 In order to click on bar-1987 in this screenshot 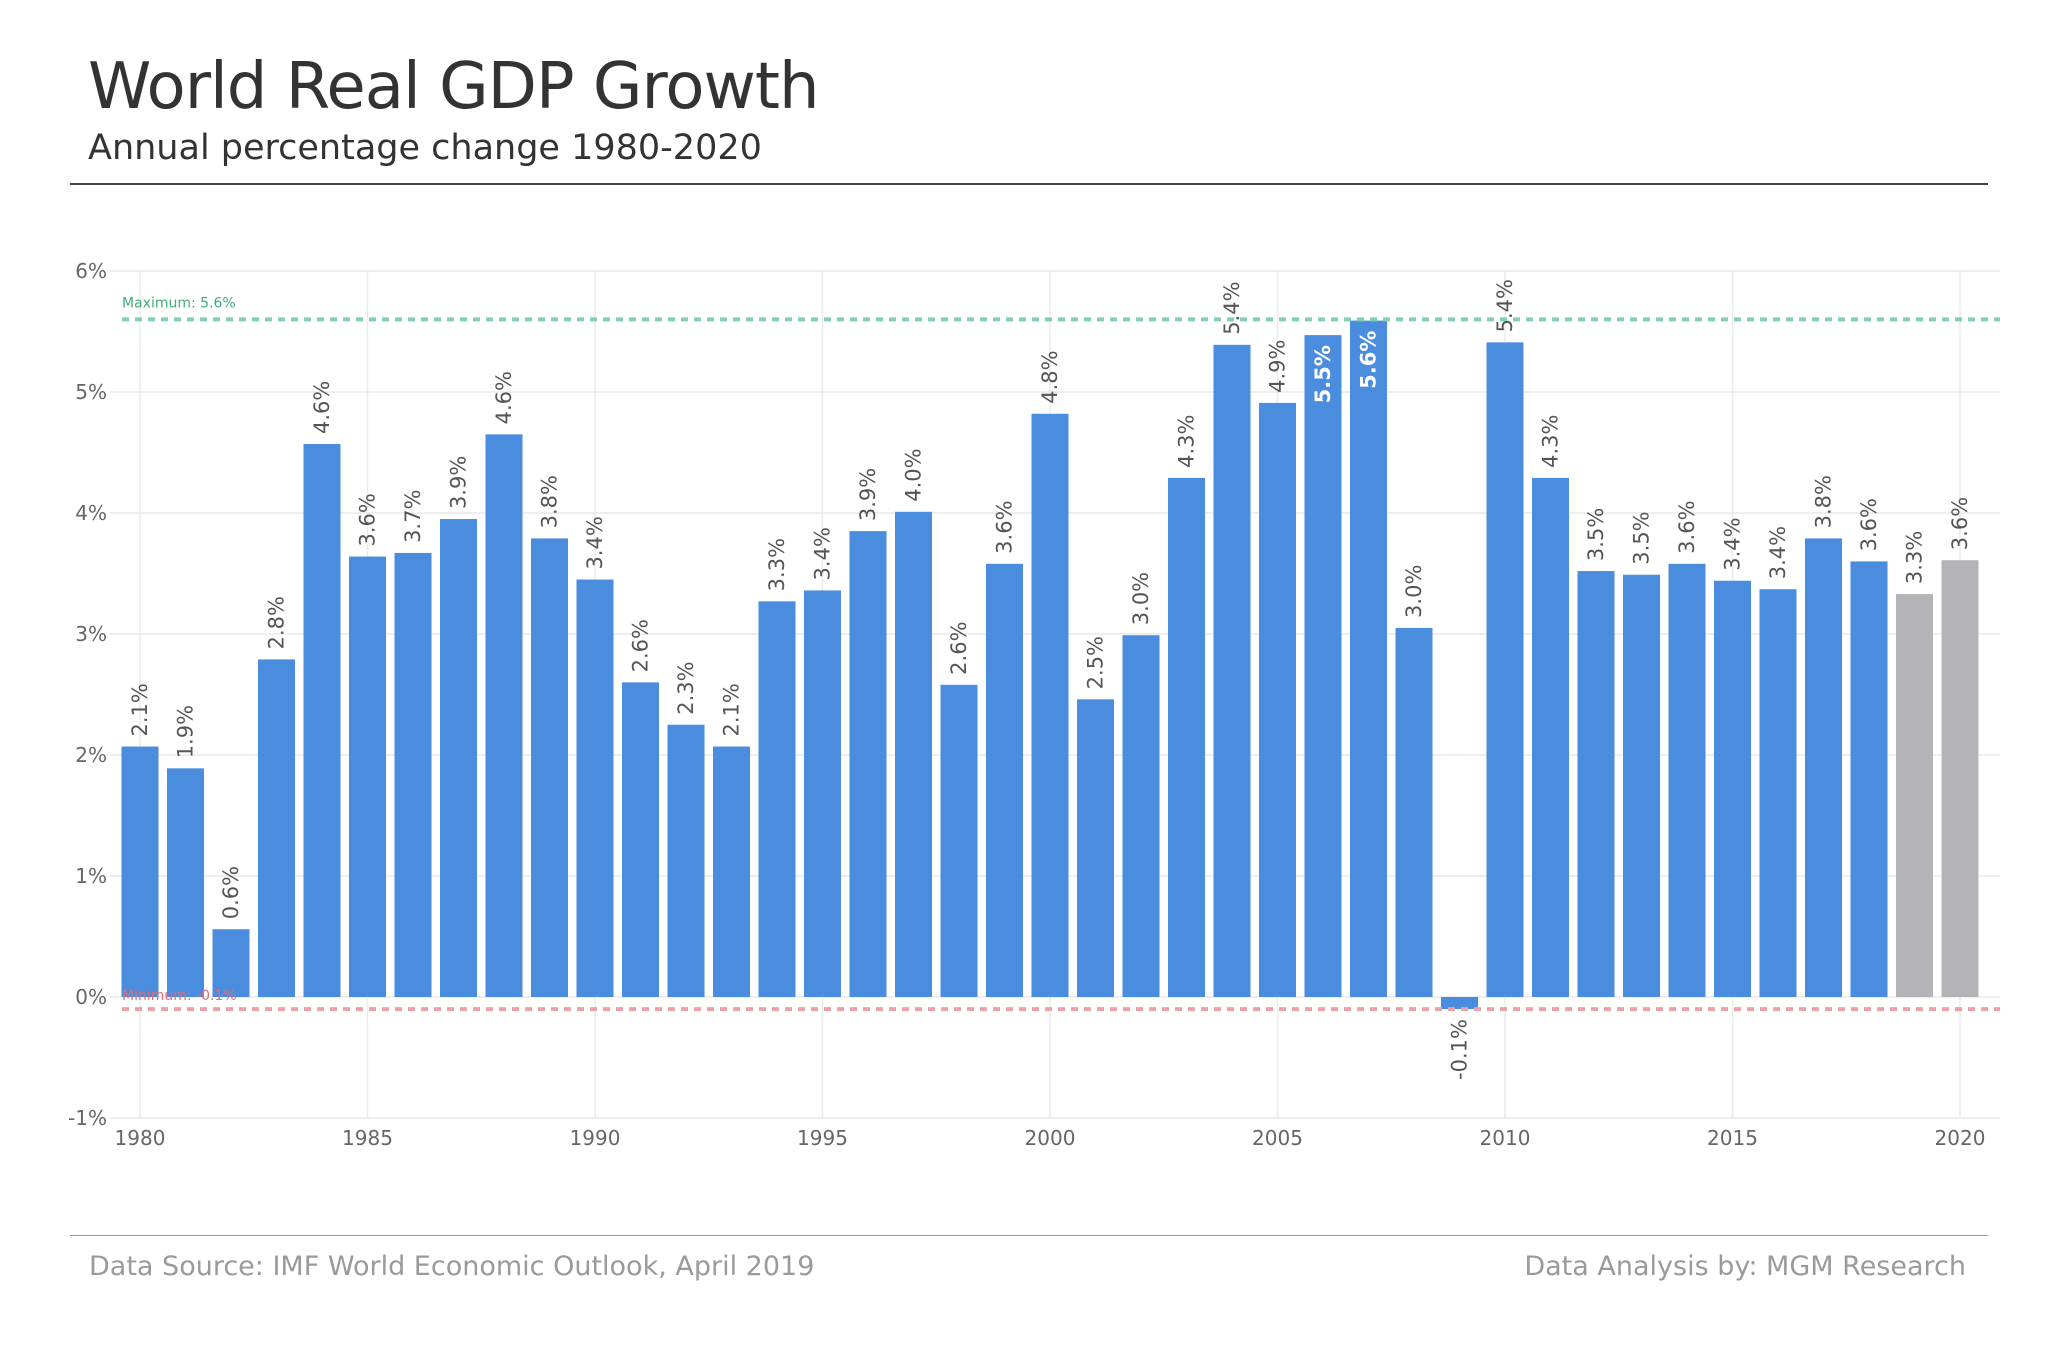, I will do `click(458, 758)`.